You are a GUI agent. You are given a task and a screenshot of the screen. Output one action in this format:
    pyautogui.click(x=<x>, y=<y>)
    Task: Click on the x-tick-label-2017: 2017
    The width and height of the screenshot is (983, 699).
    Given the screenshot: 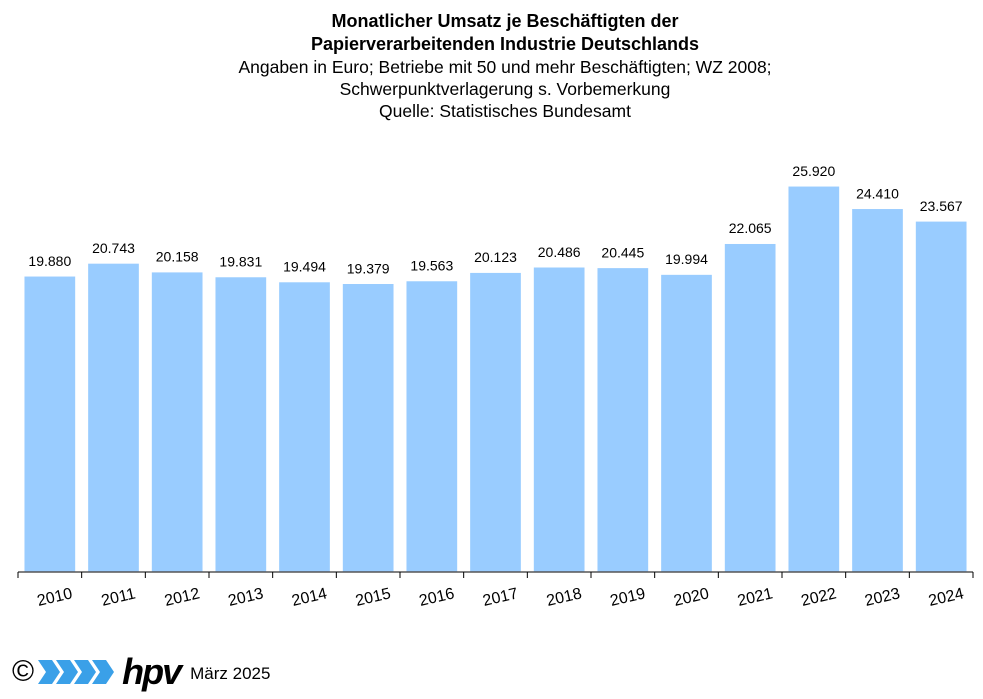 What is the action you would take?
    pyautogui.click(x=500, y=597)
    